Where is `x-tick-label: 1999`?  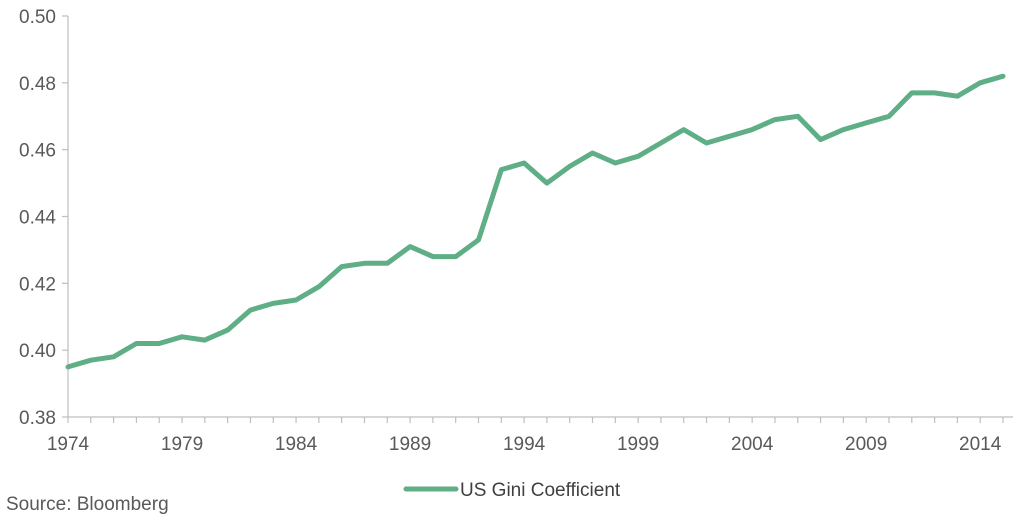 x-tick-label: 1999 is located at coordinates (638, 444).